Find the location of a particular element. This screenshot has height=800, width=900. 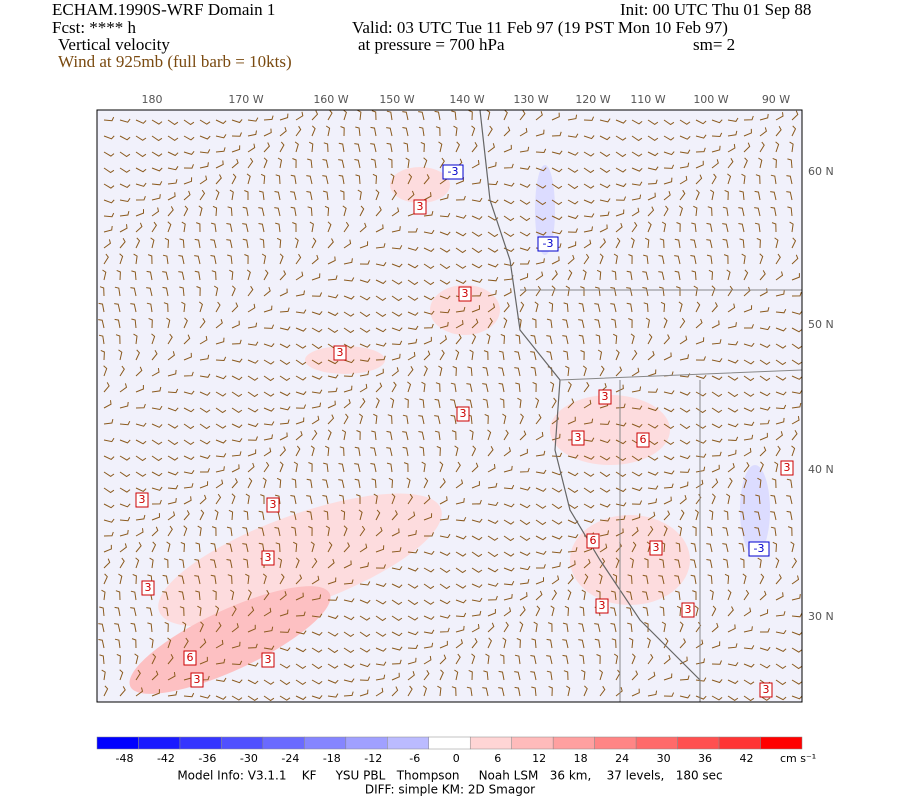

contour-label: 3 is located at coordinates (766, 689).